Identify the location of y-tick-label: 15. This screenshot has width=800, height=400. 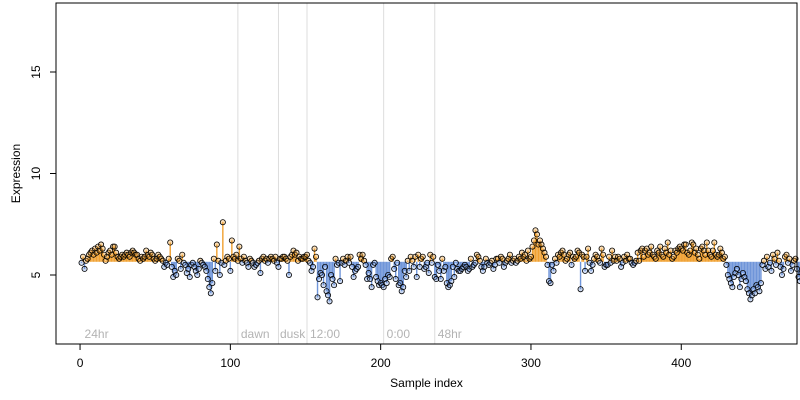
(36, 72).